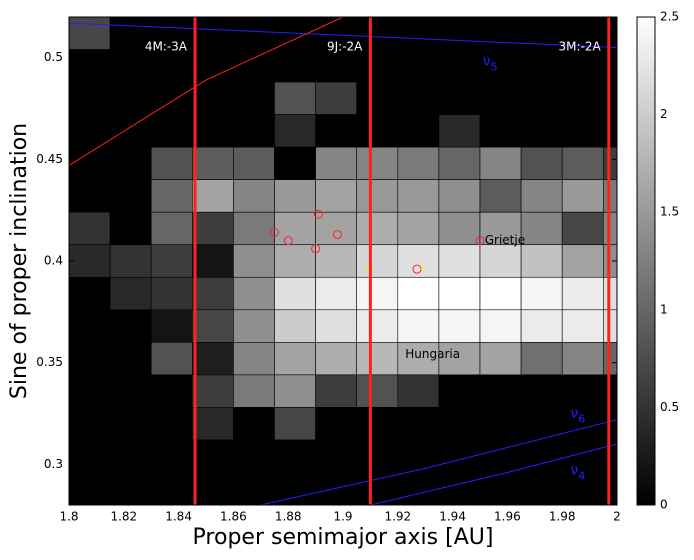 The height and width of the screenshot is (560, 694). What do you see at coordinates (49, 159) in the screenshot?
I see `y-tick-label: 0.45` at bounding box center [49, 159].